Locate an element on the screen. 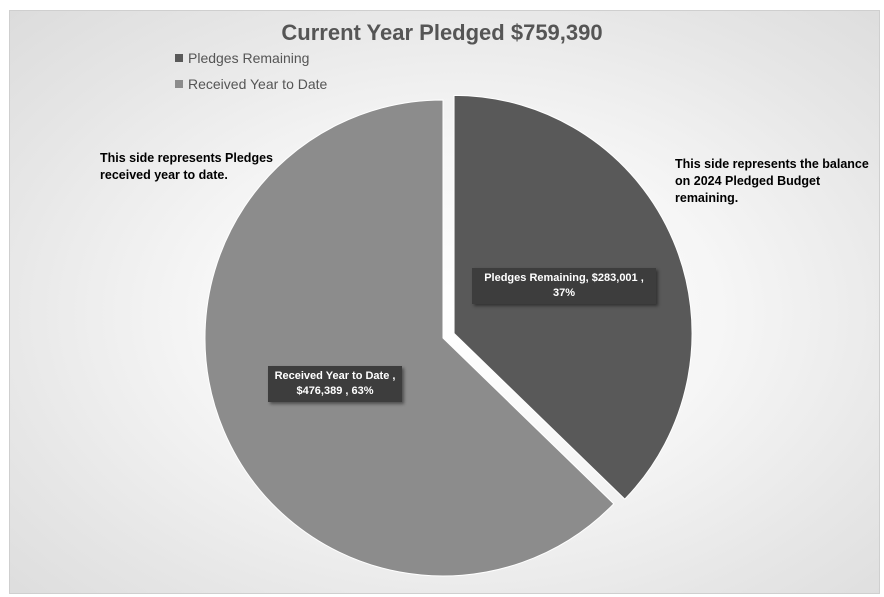 The height and width of the screenshot is (597, 884). data-label-pledges-remaining: Pledges Remaining, $283,001 , 37% is located at coordinates (564, 286).